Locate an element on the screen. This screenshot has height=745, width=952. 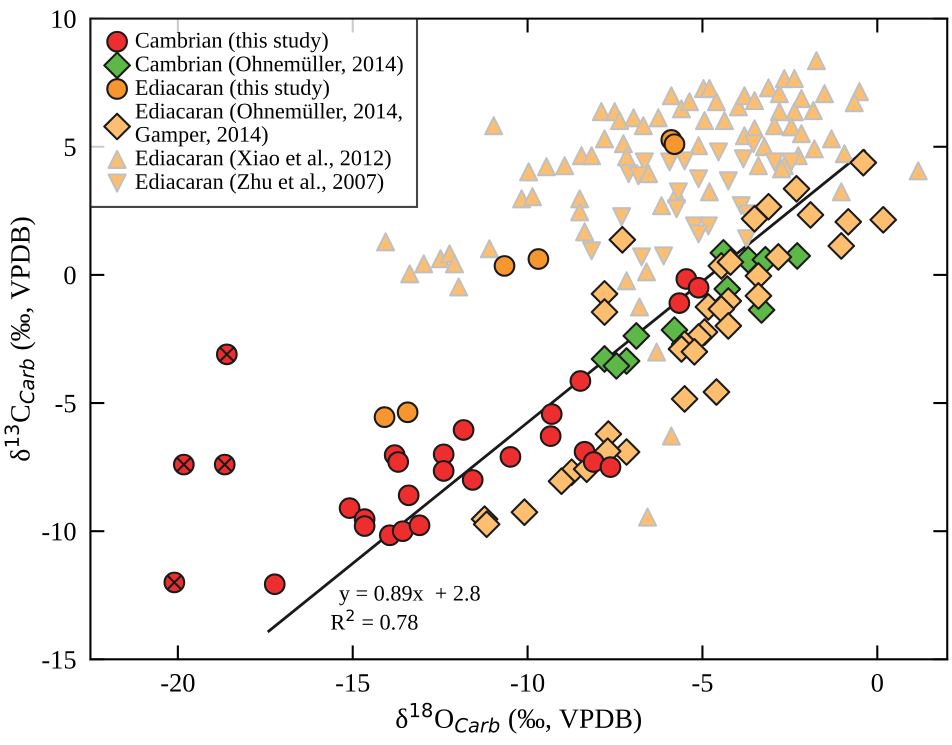
annotation: y = 0.89x + 2.8 is located at coordinates (409, 596).